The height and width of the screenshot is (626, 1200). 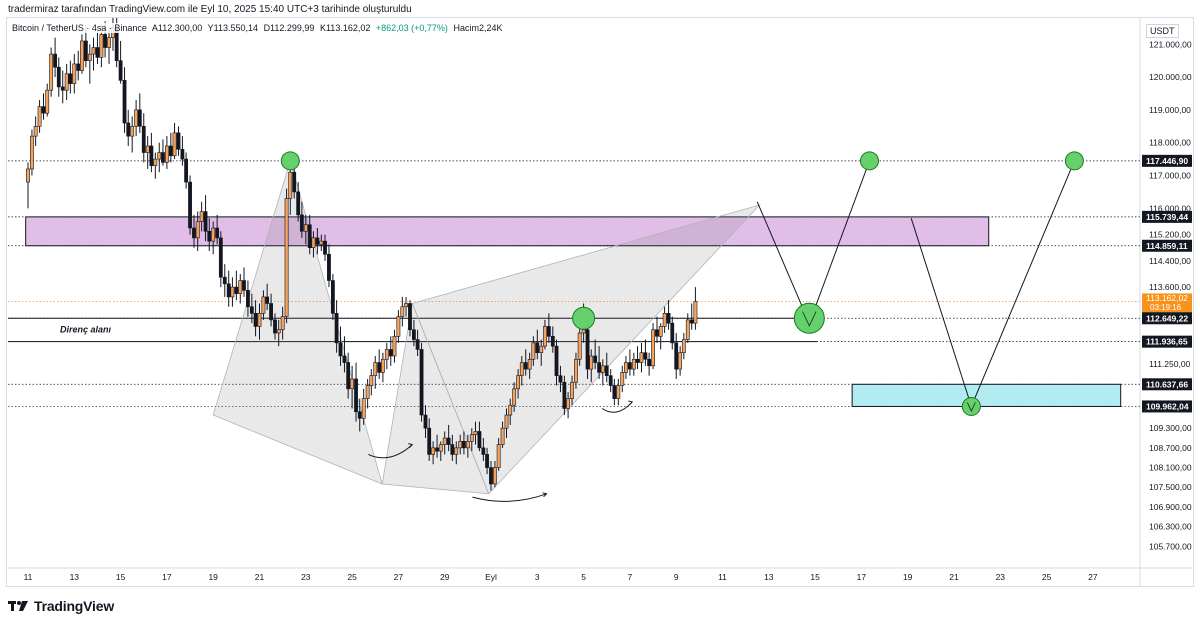 I want to click on y-tick-label: 115.200,00, so click(x=1170, y=235).